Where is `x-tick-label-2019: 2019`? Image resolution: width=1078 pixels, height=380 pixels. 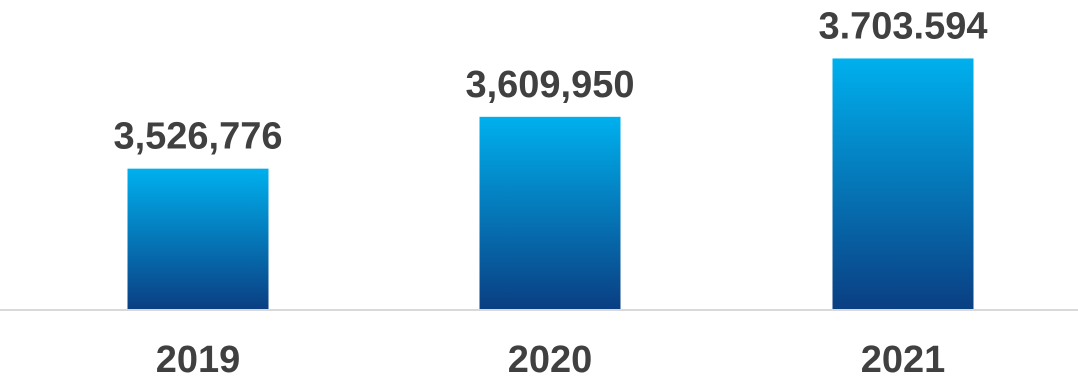
x-tick-label-2019: 2019 is located at coordinates (198, 359).